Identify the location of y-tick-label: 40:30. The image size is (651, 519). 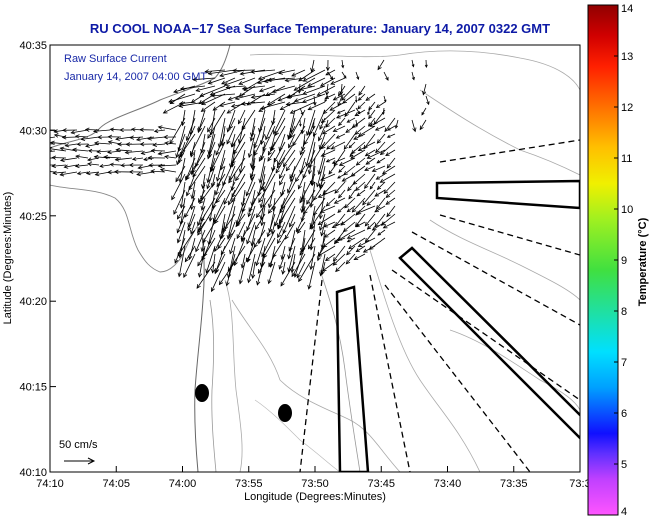
(33, 131).